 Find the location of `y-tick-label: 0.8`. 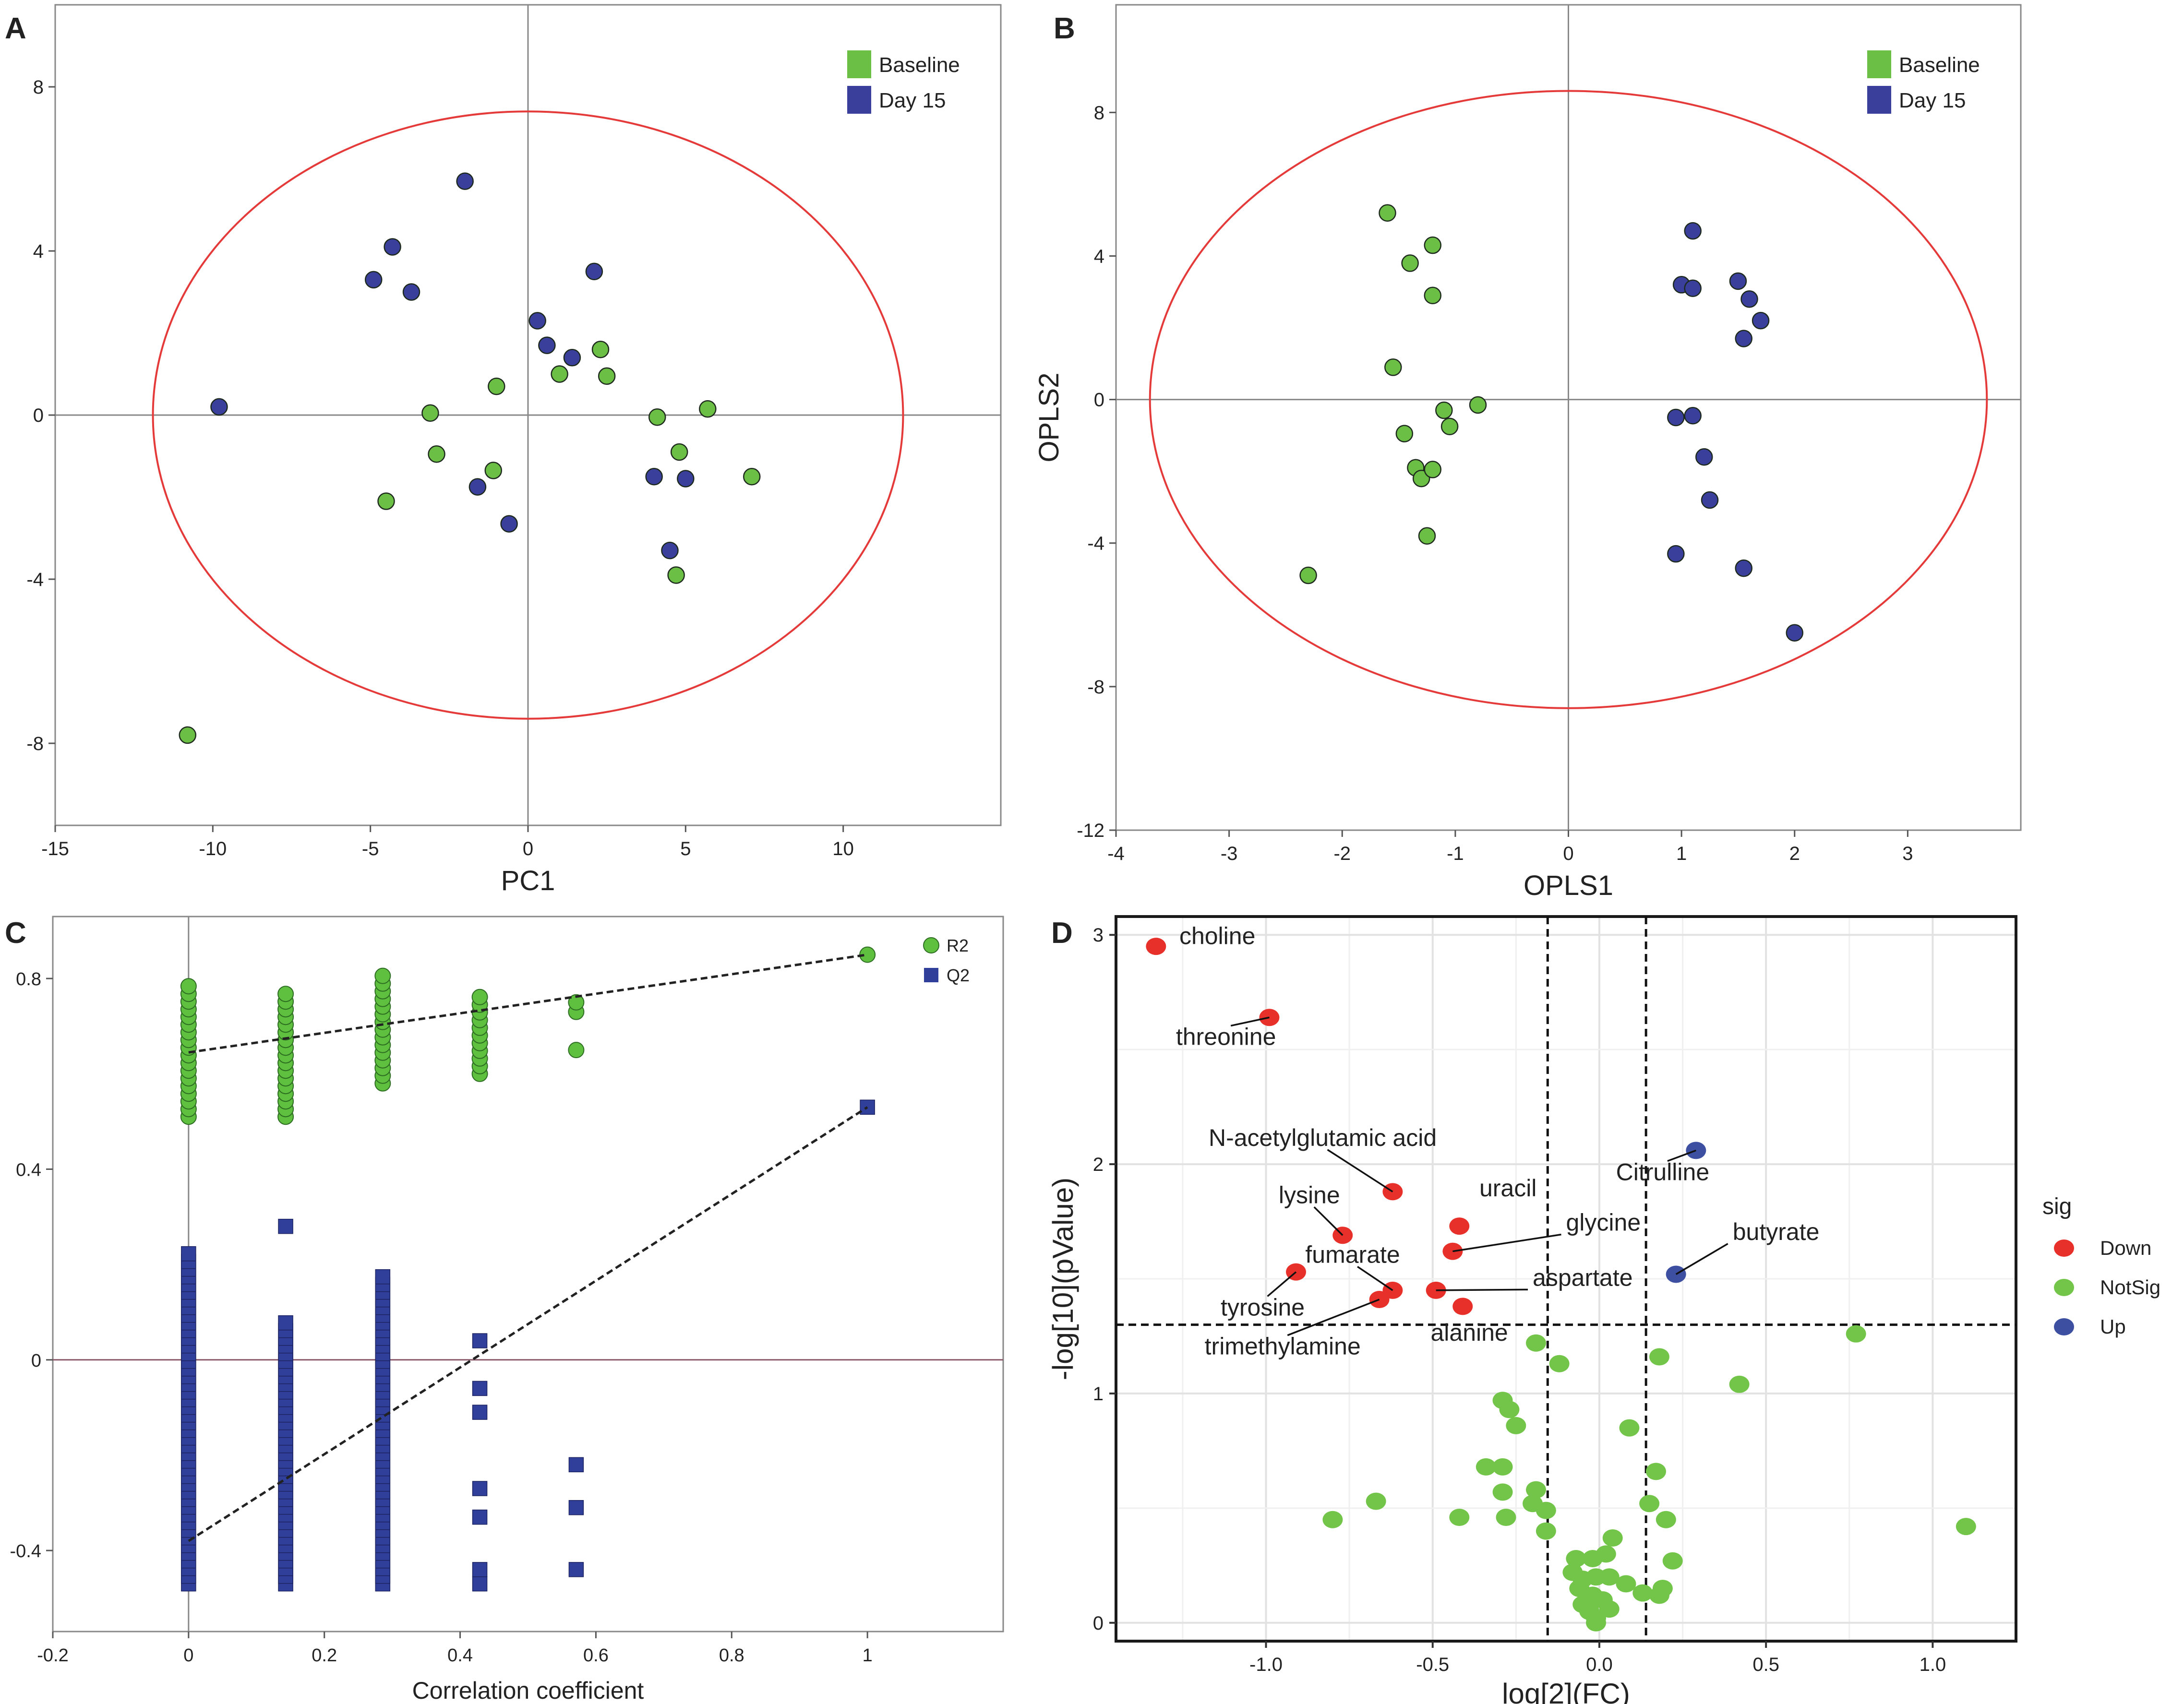

y-tick-label: 0.8 is located at coordinates (29, 979).